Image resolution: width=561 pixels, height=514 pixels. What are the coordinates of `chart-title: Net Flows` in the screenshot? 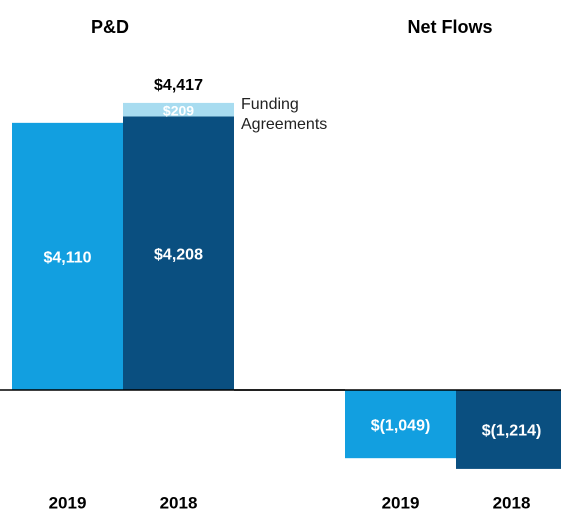 It's located at (449, 27).